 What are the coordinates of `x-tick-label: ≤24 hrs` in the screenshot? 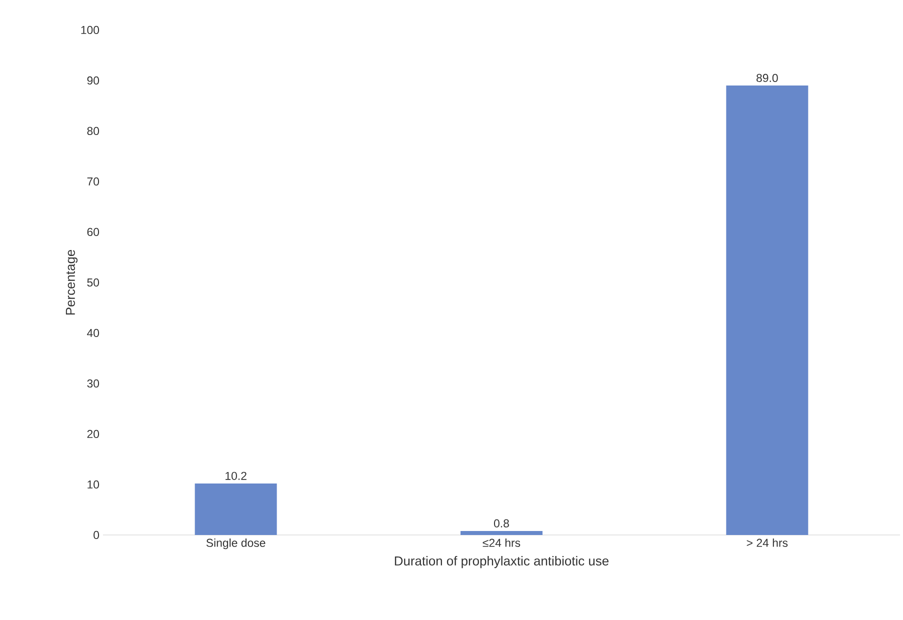 It's located at (501, 542).